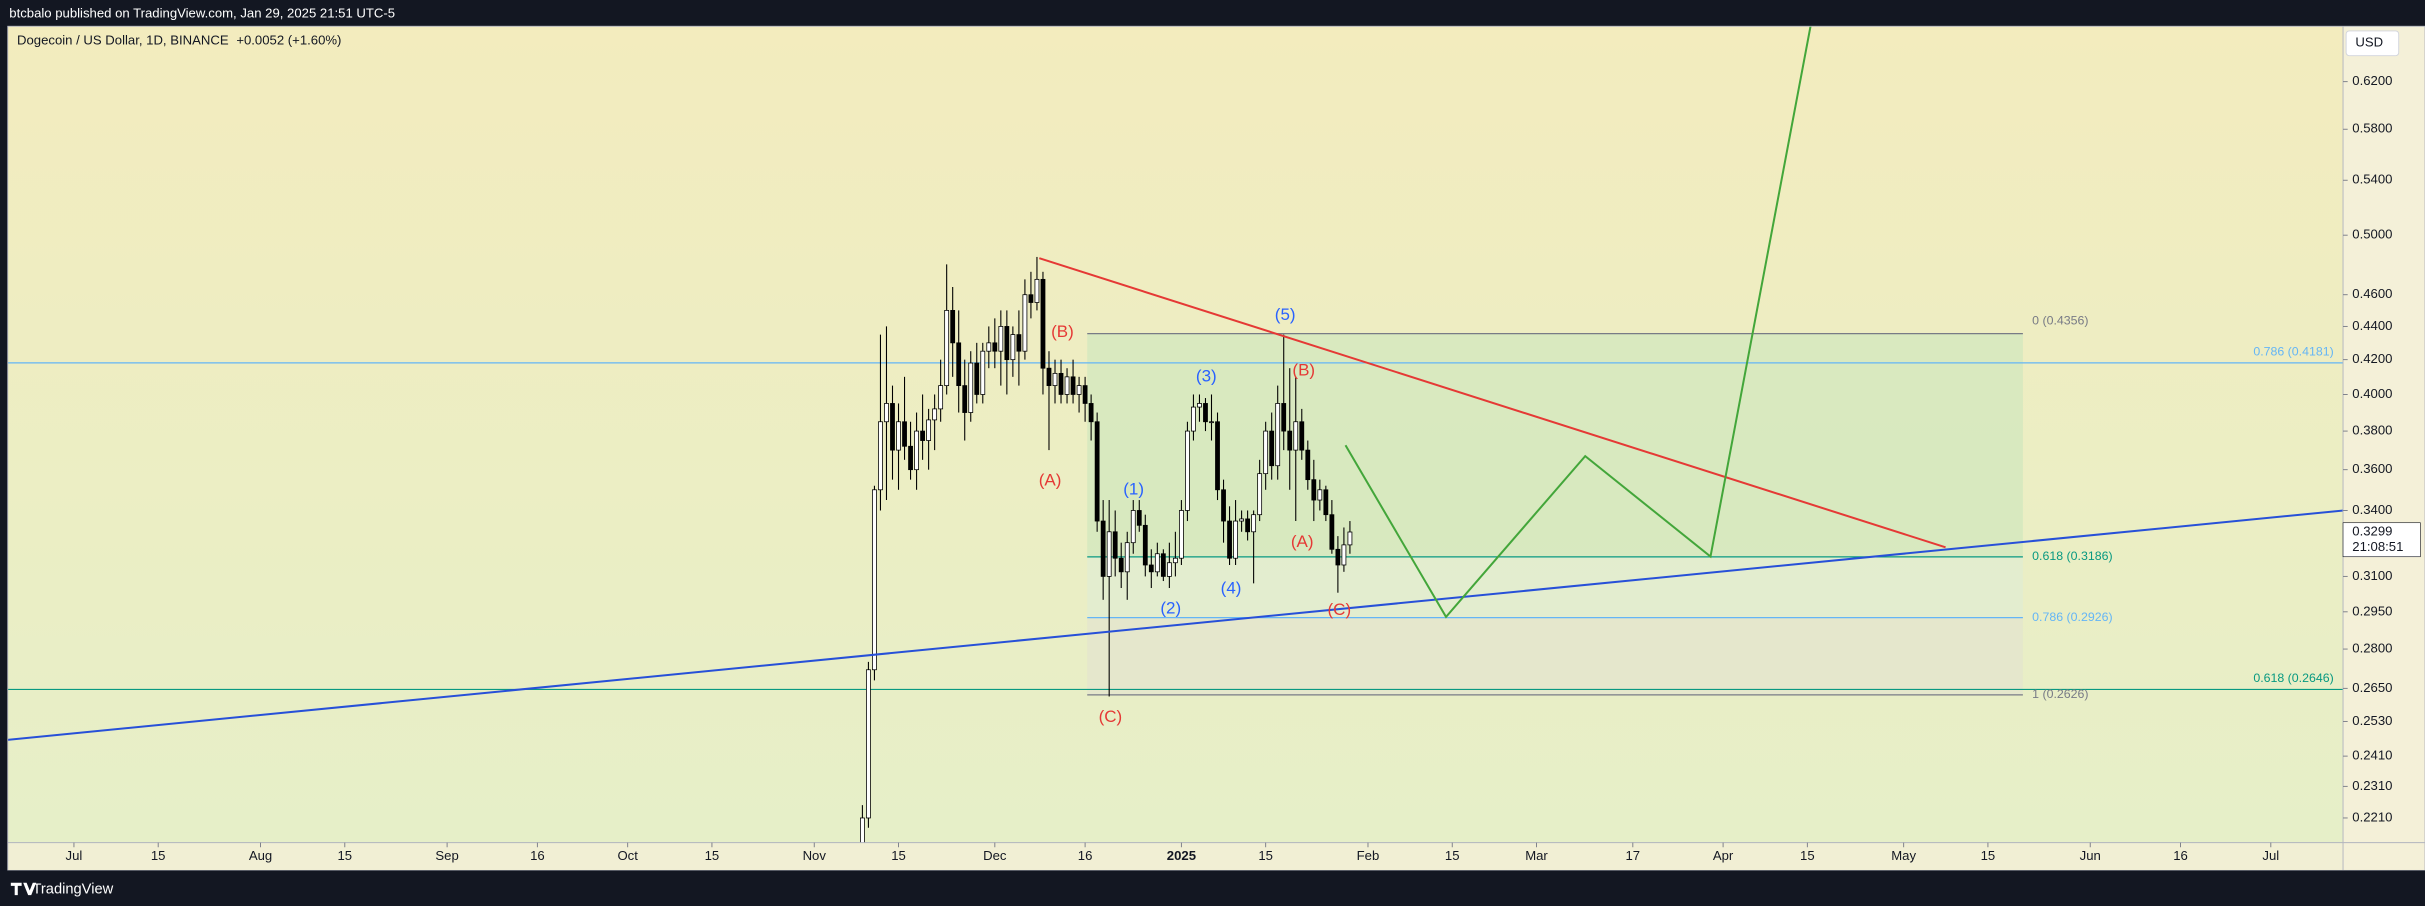 This screenshot has height=906, width=2425. What do you see at coordinates (2060, 694) in the screenshot?
I see `fib-label: 1 (0.2626)` at bounding box center [2060, 694].